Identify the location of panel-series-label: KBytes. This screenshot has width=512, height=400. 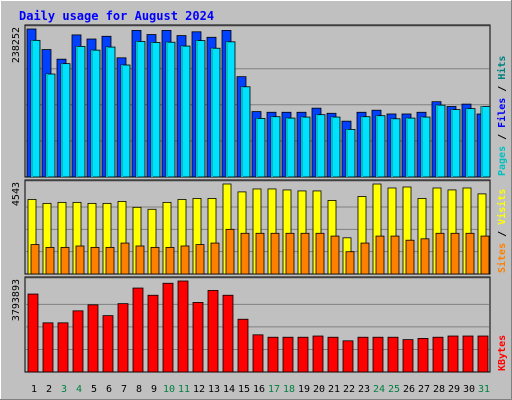
(502, 353).